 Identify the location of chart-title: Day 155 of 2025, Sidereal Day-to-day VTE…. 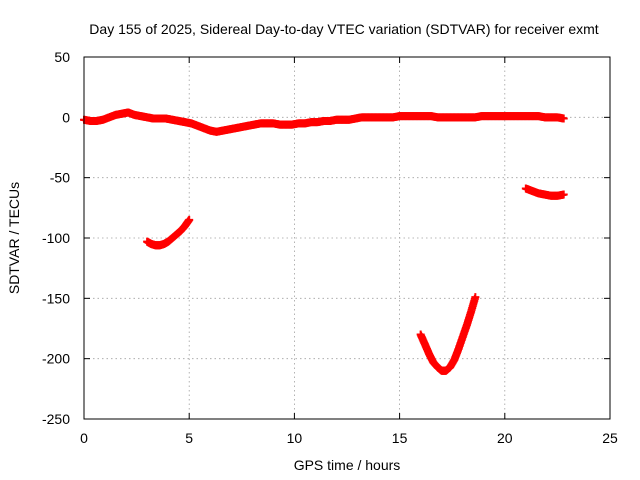
(343, 29).